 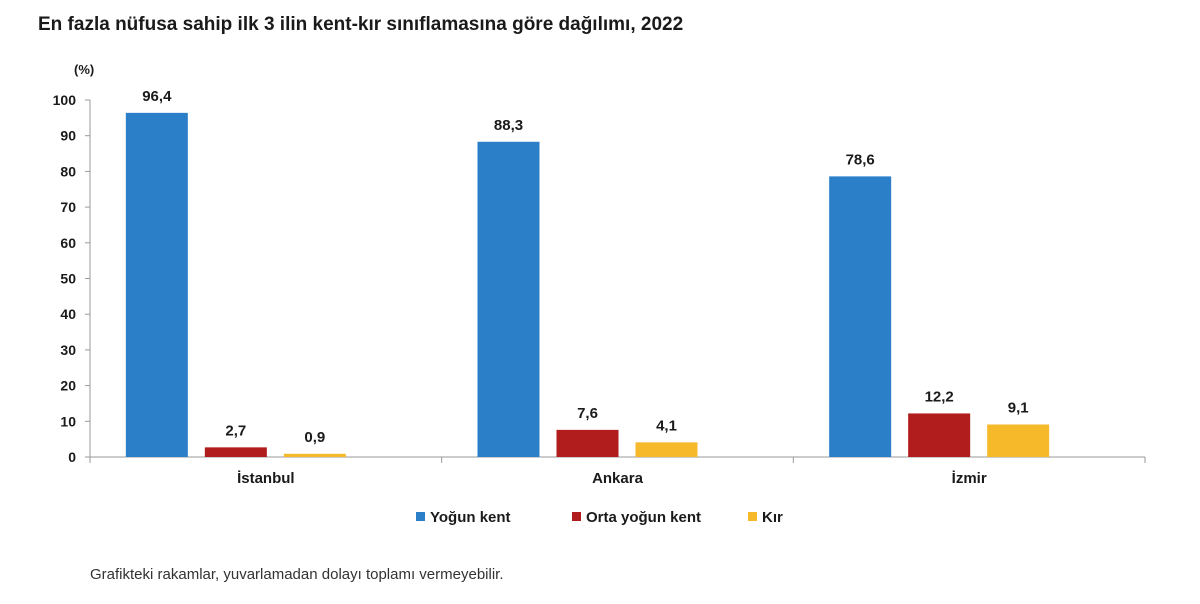 I want to click on y-tick-label: 50, so click(x=68, y=279).